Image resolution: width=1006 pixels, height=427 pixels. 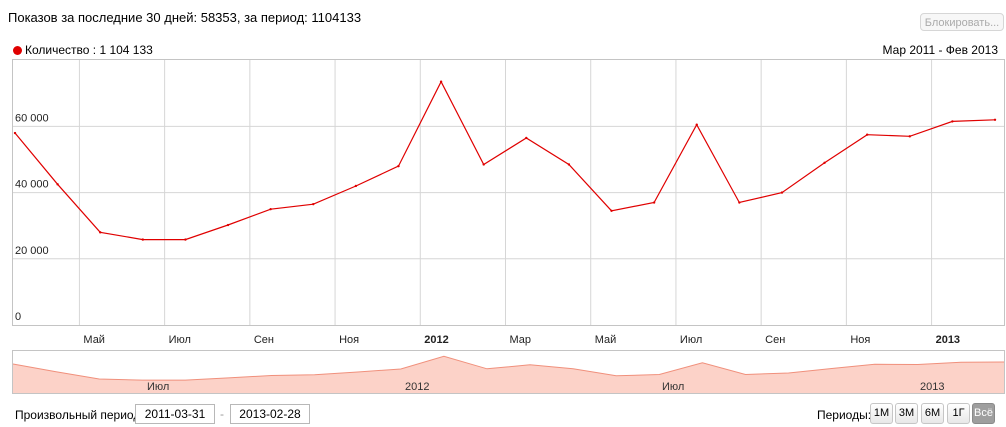 What do you see at coordinates (270, 414) in the screenshot?
I see `date-to-input` at bounding box center [270, 414].